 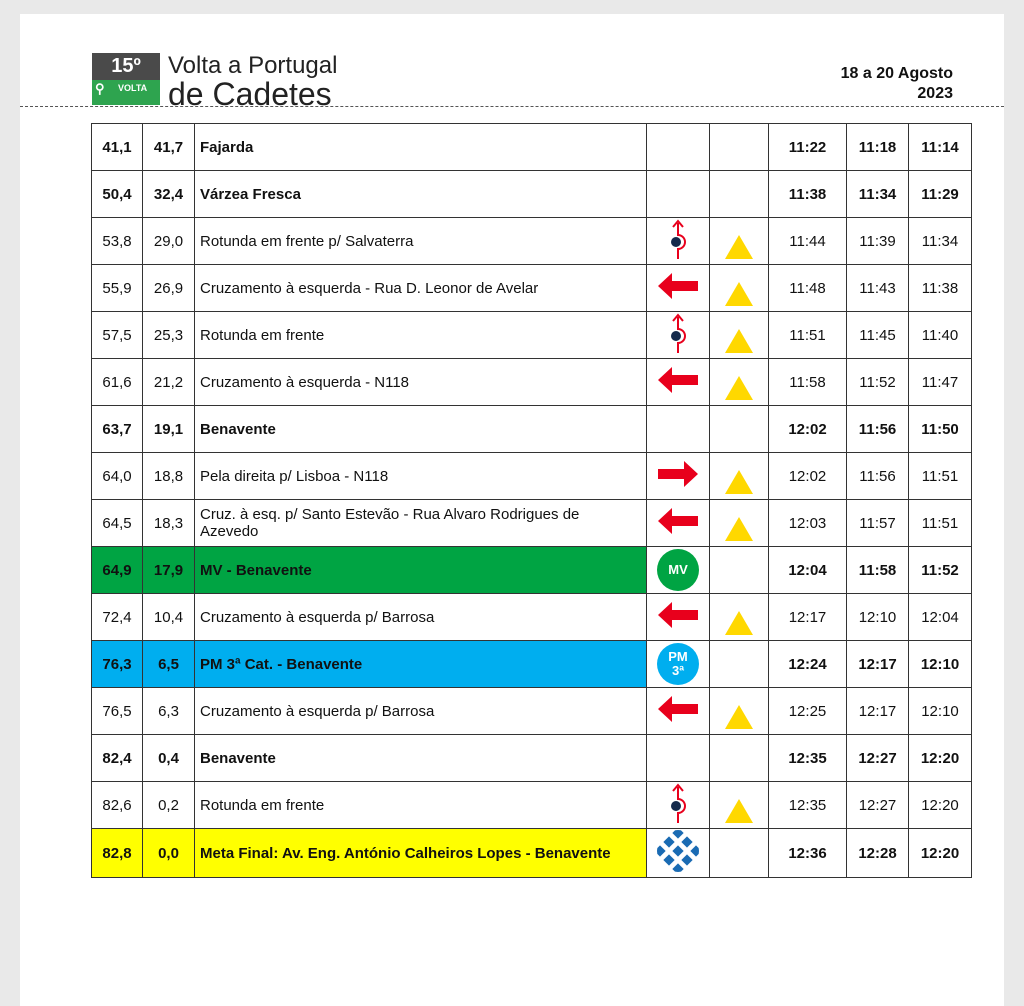 What do you see at coordinates (168, 429) in the screenshot?
I see `km-remaining: 19,1` at bounding box center [168, 429].